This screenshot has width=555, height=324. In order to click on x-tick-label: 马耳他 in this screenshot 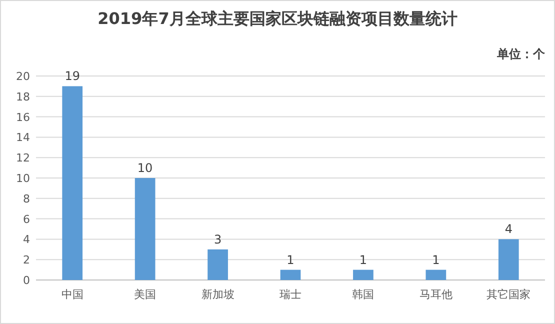, I will do `click(435, 294)`.